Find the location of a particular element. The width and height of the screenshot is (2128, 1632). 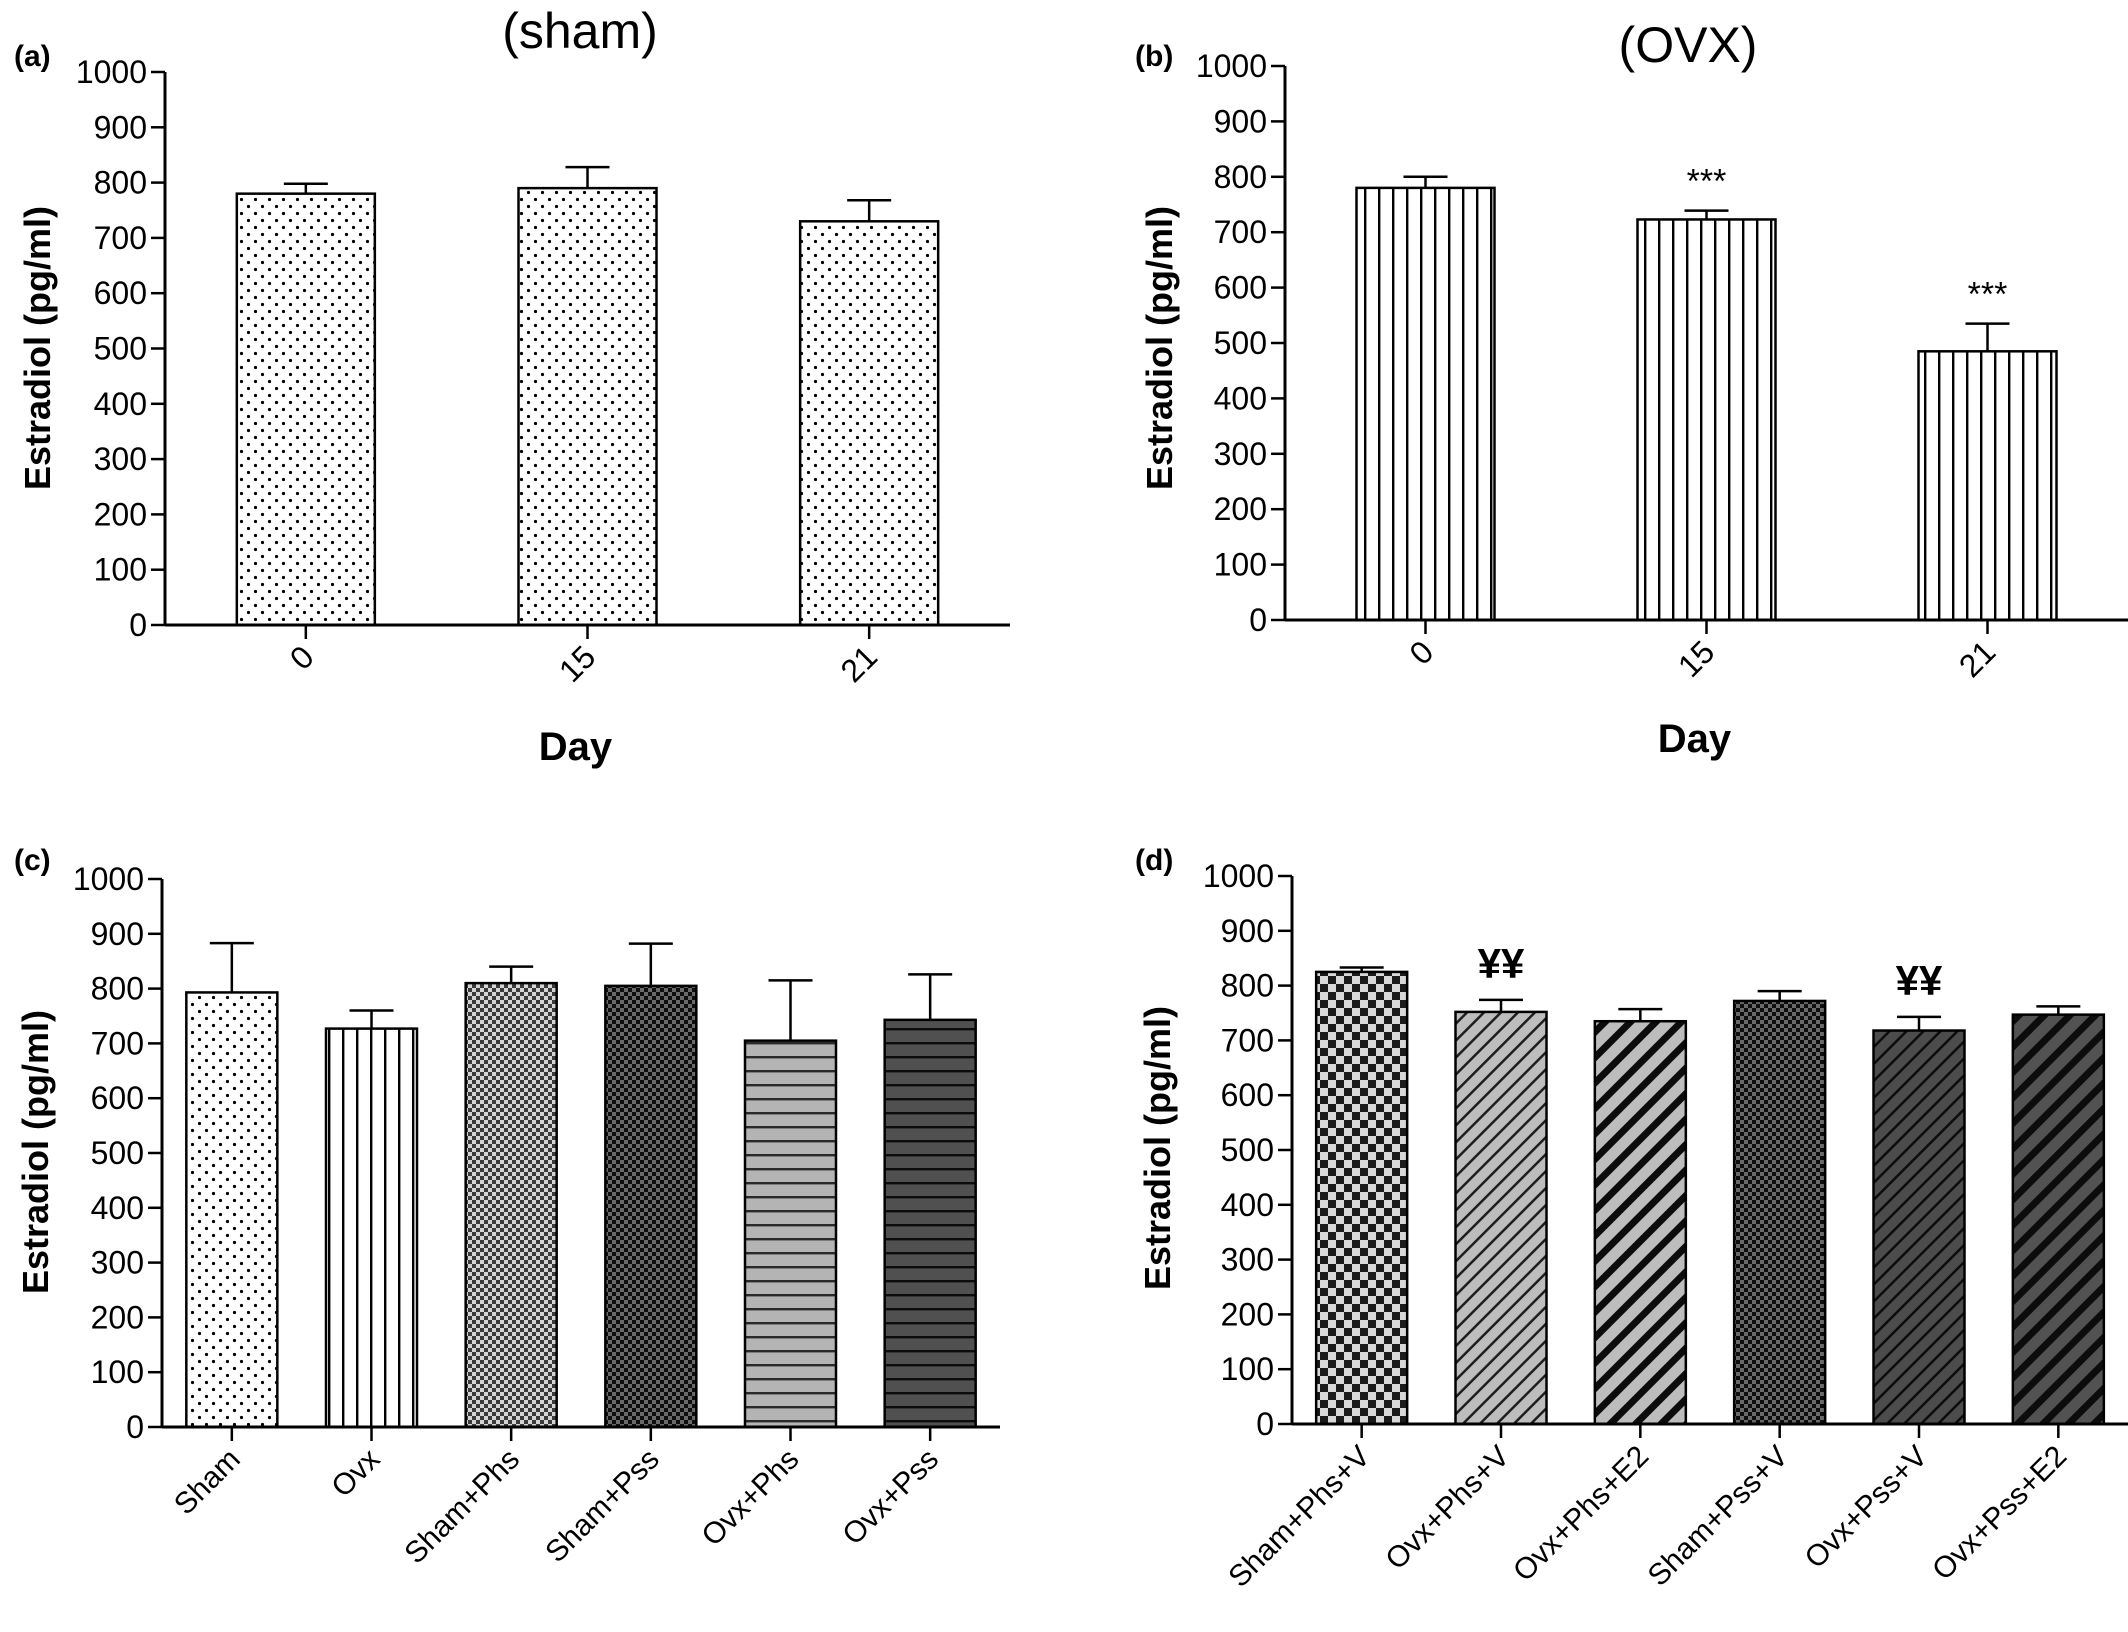

panel-title: (sham) is located at coordinates (580, 31).